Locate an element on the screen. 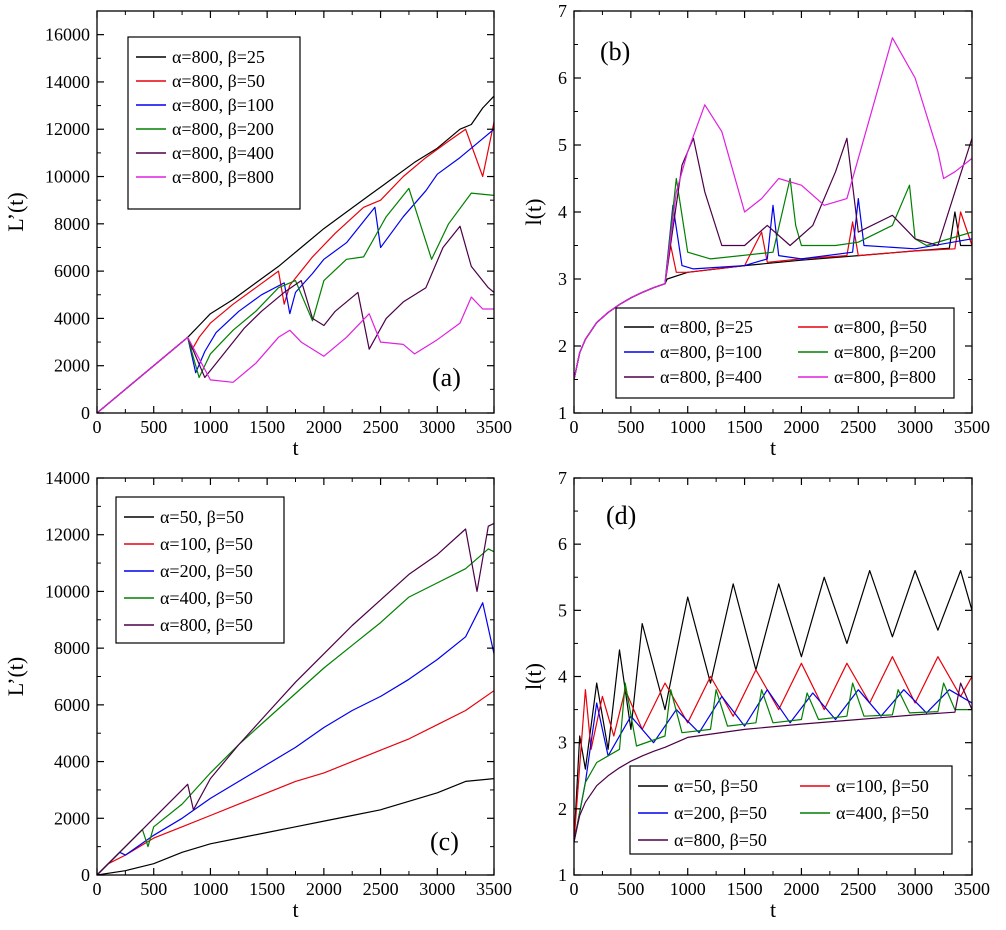  legend-item: α=50, β=50 is located at coordinates (698, 786).